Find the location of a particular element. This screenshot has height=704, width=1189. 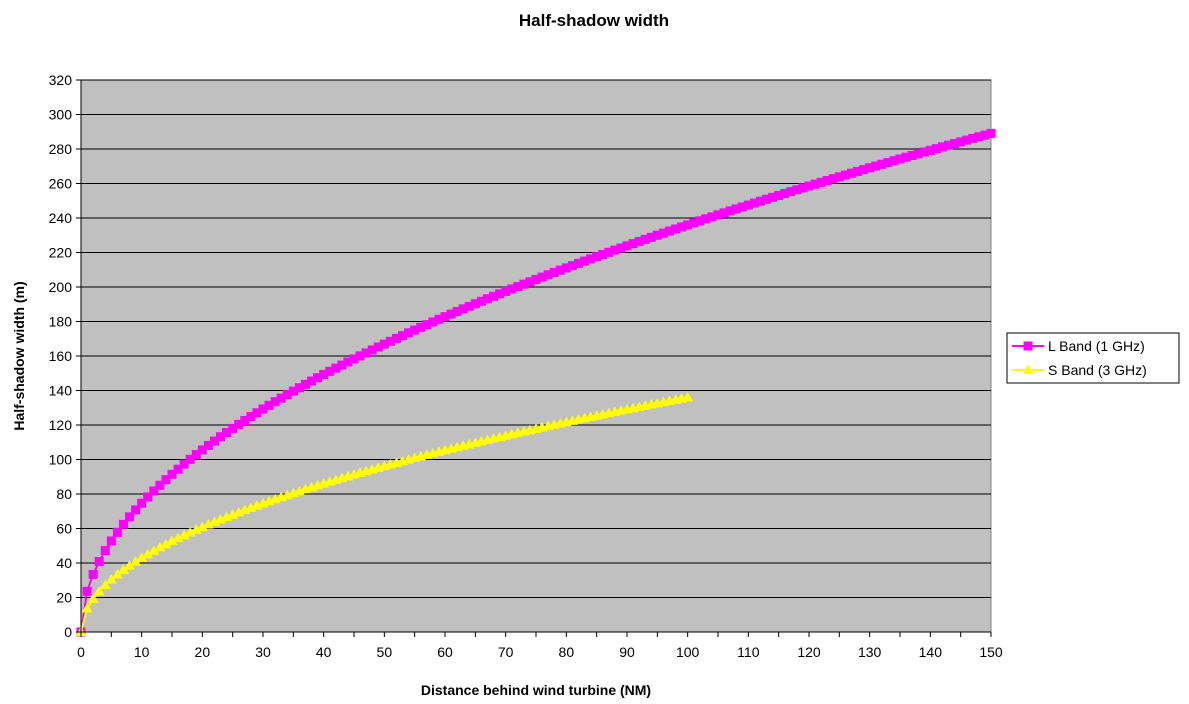

x-tick-label: 150 is located at coordinates (991, 652).